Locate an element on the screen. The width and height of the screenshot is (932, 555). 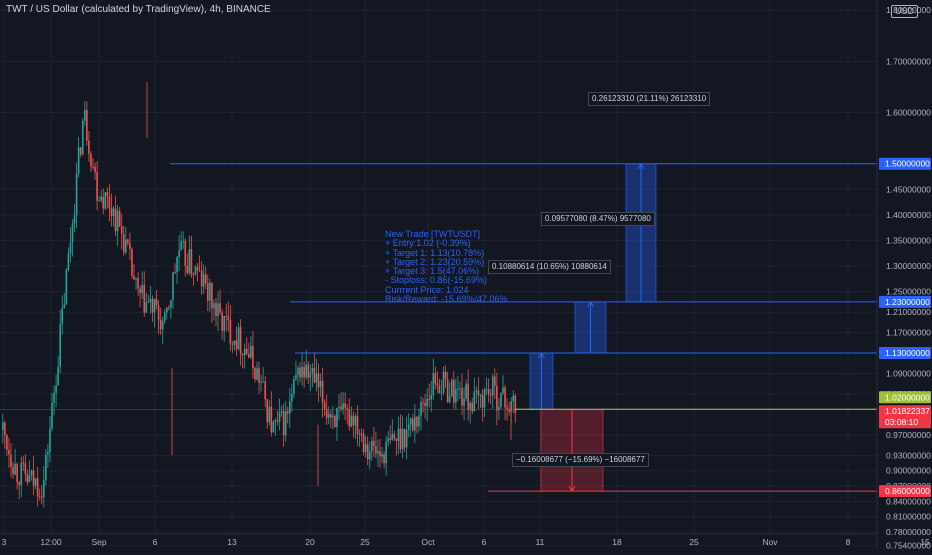
time-tick-label: 15 is located at coordinates (925, 542).